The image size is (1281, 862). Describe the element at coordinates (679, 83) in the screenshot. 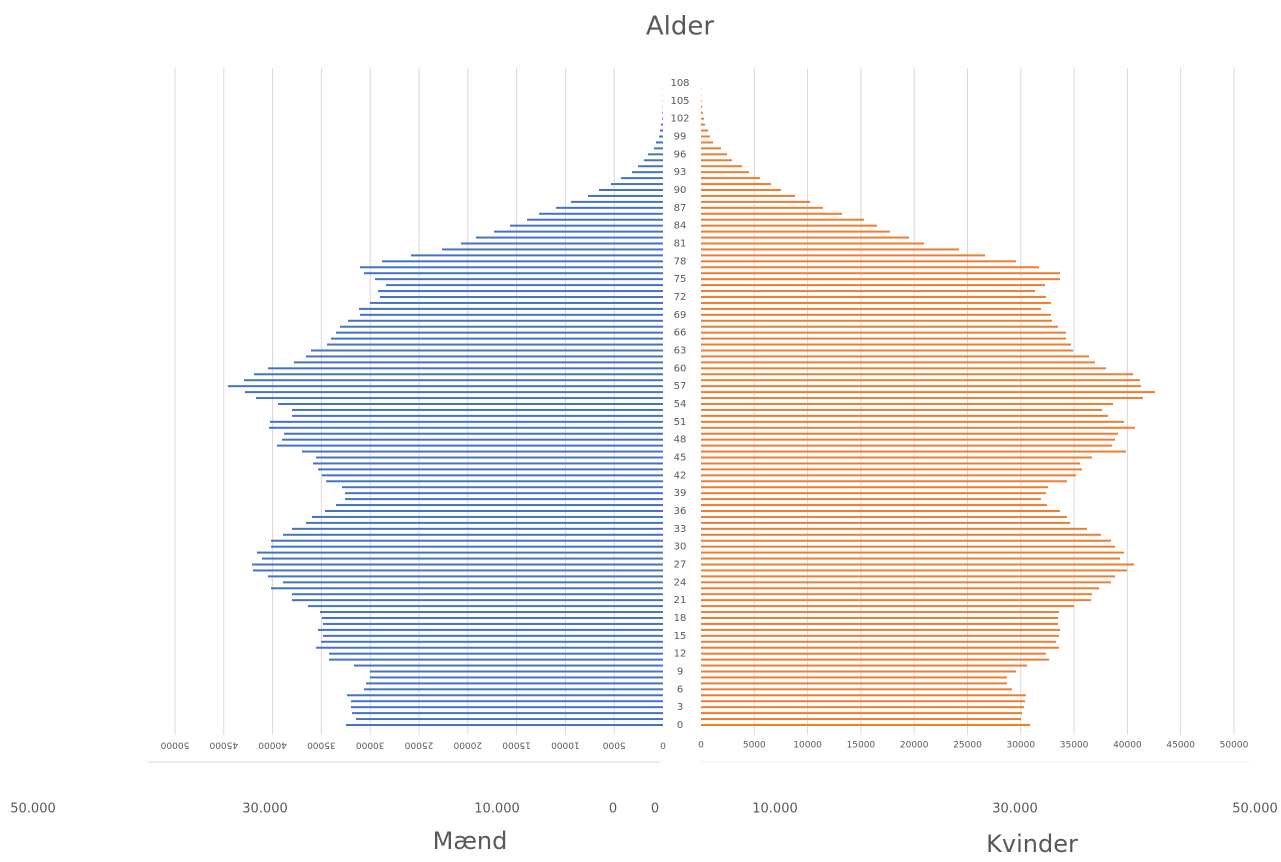

I see `y-tick-label: 108` at that location.